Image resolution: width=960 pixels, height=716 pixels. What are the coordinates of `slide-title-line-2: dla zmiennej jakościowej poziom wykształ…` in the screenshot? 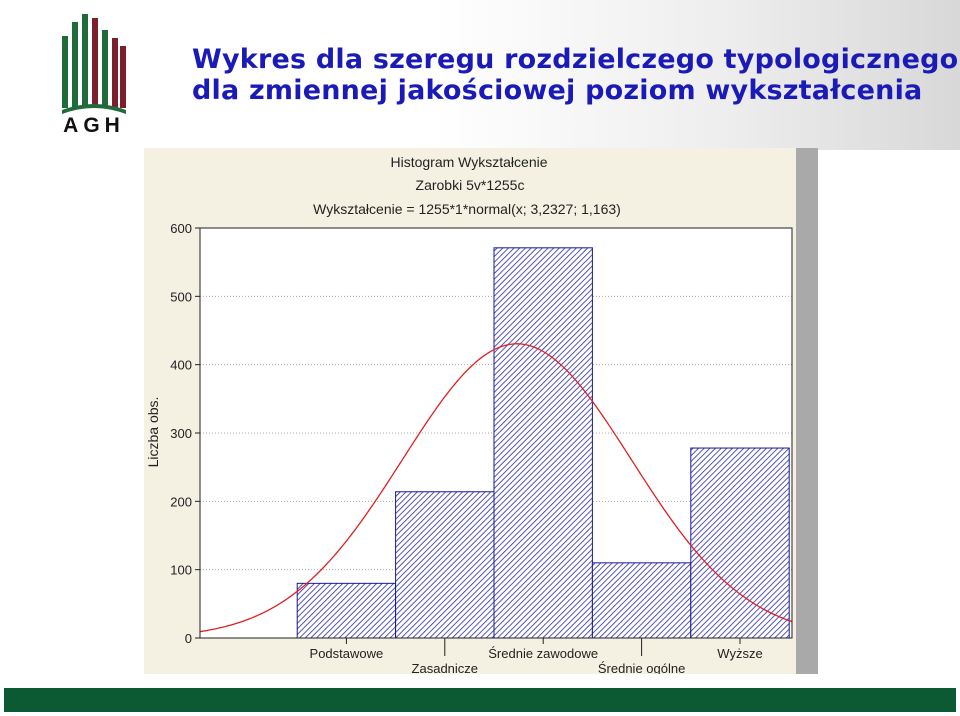 It's located at (557, 90).